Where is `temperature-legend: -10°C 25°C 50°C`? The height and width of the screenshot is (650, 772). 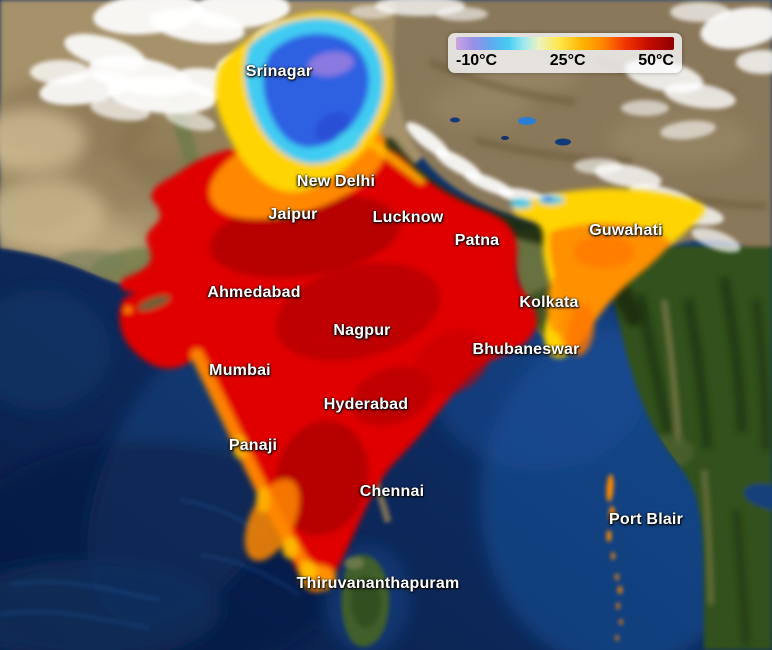
temperature-legend: -10°C 25°C 50°C is located at coordinates (565, 53).